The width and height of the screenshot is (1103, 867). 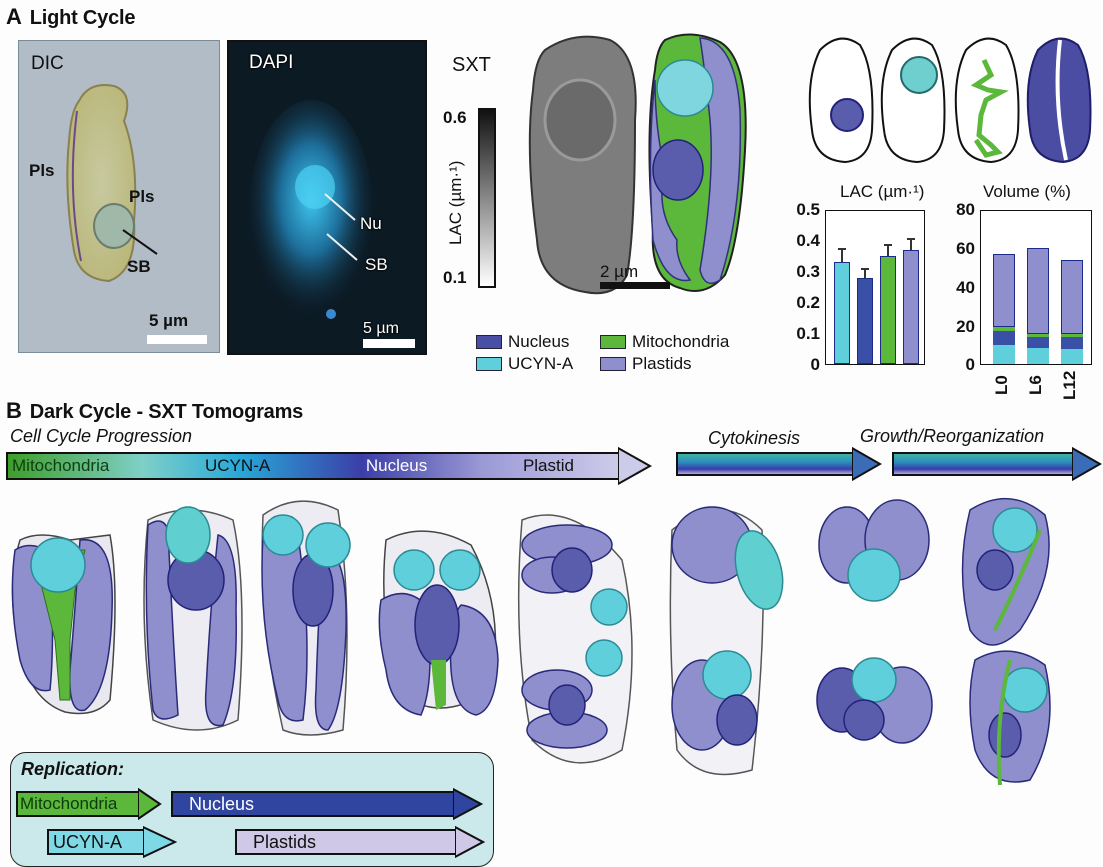 What do you see at coordinates (808, 209) in the screenshot?
I see `lac-ytick: 0.5` at bounding box center [808, 209].